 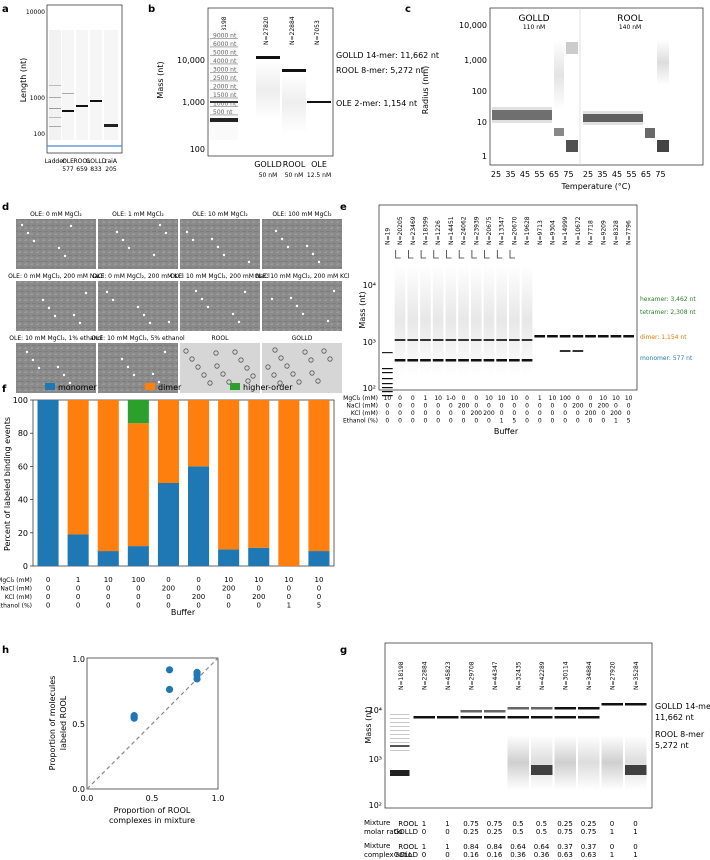 I want to click on panel-e-ladder-band, so click(x=387, y=388).